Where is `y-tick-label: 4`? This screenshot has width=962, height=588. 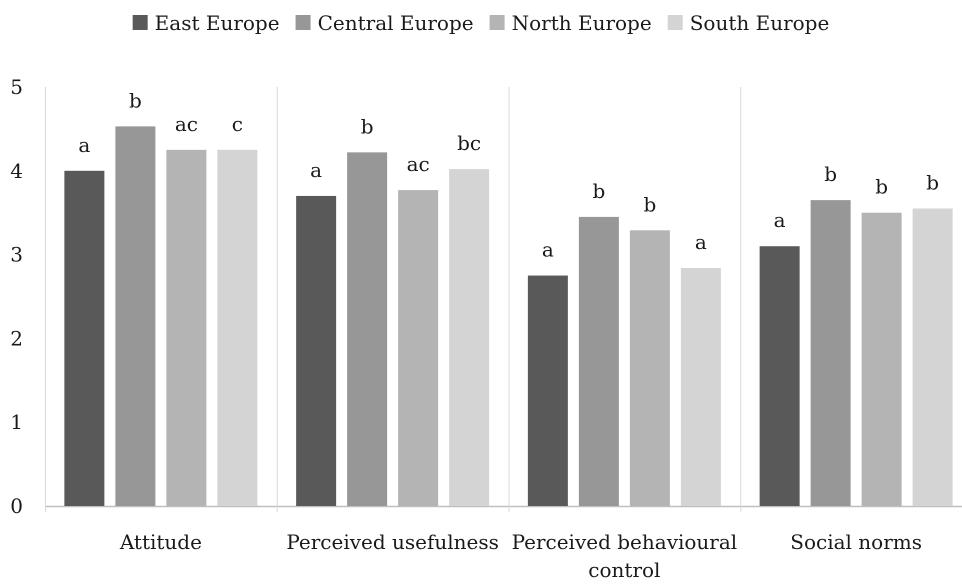
y-tick-label: 4 is located at coordinates (16, 171).